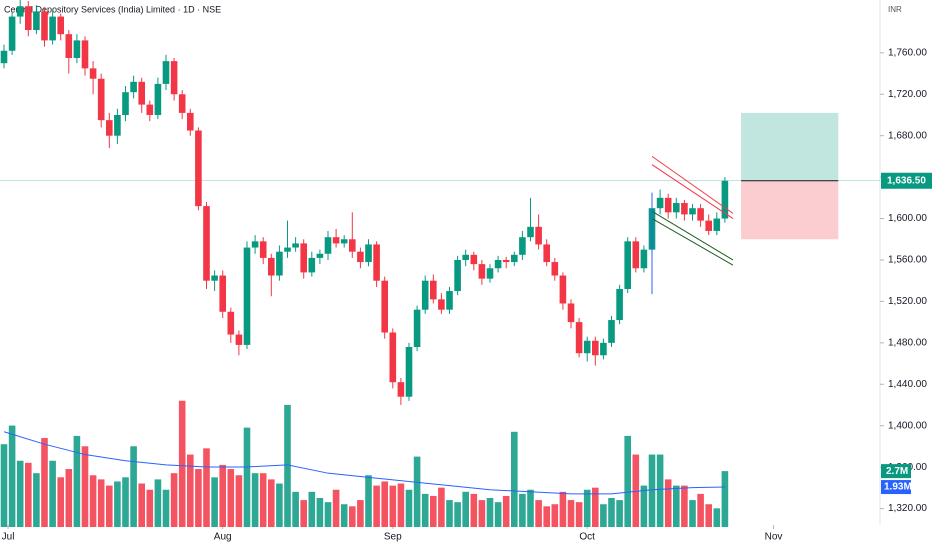 The width and height of the screenshot is (932, 550). What do you see at coordinates (790, 210) in the screenshot?
I see `stop-zone` at bounding box center [790, 210].